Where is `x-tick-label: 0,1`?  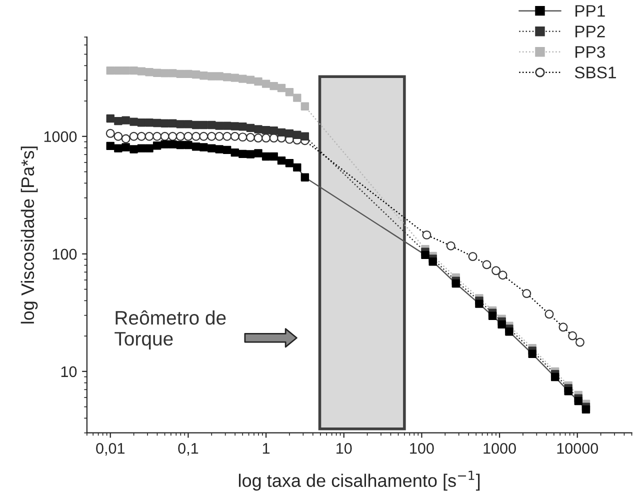 x-tick-label: 0,1 is located at coordinates (188, 449).